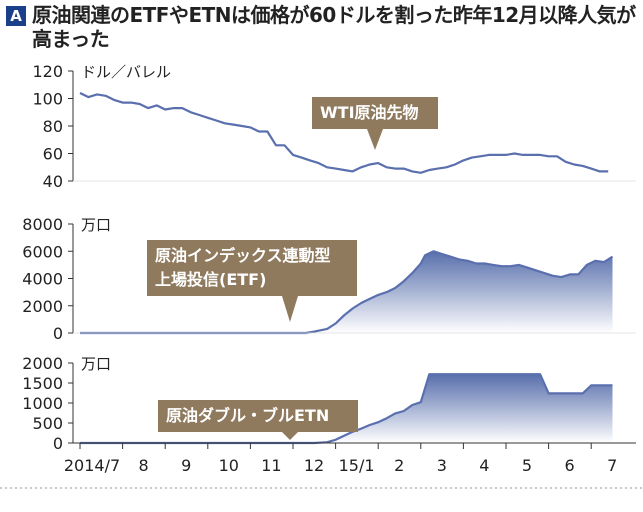 Image resolution: width=643 pixels, height=512 pixels. What do you see at coordinates (484, 465) in the screenshot?
I see `x-tick-label: 4` at bounding box center [484, 465].